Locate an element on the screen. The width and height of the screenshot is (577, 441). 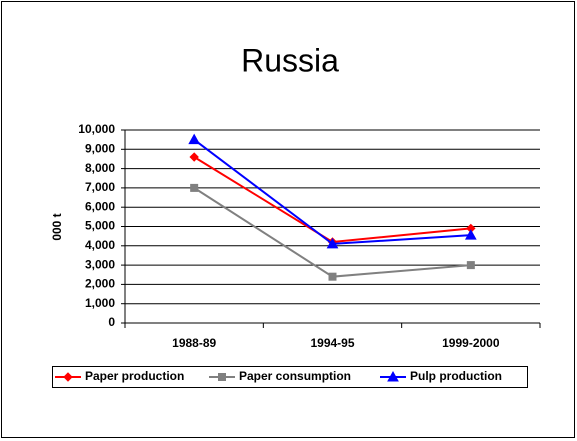
legend is located at coordinates (290, 377).